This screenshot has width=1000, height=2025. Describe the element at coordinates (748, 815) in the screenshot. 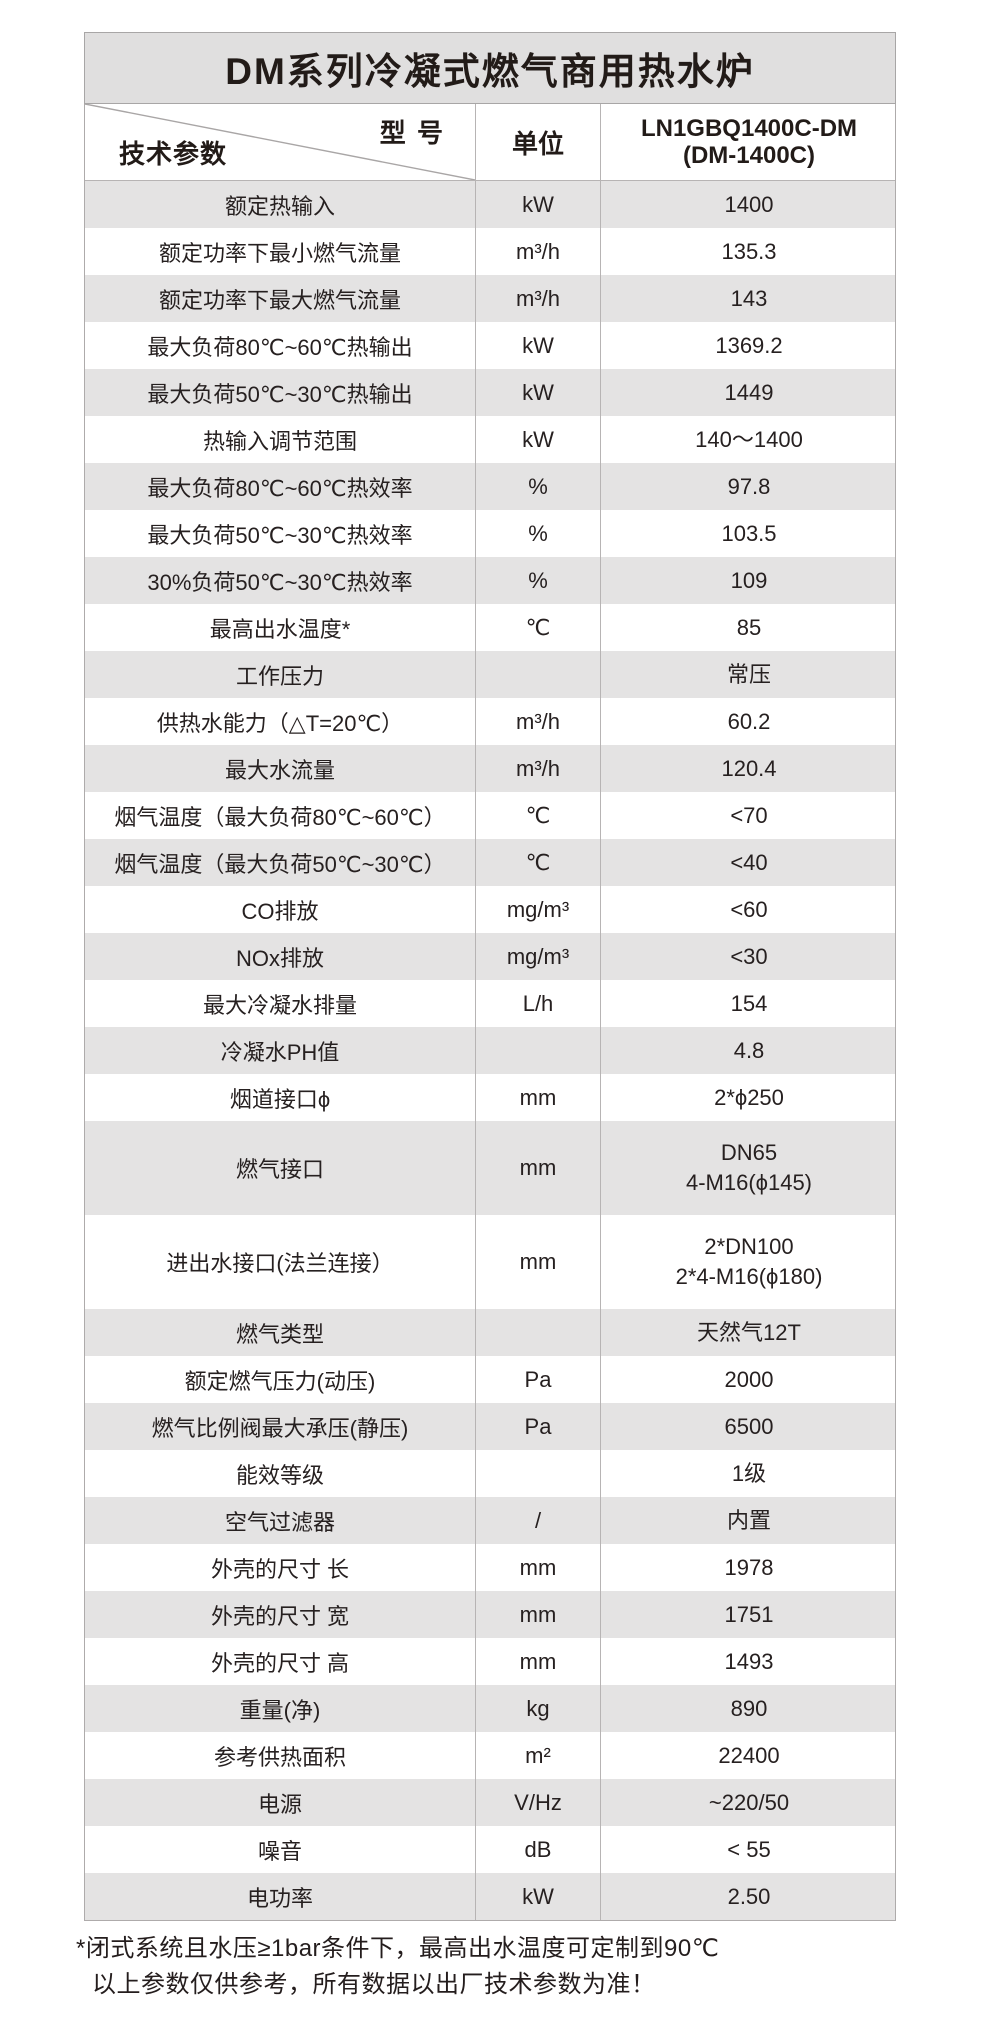

I see `value-cell: <70` at that location.